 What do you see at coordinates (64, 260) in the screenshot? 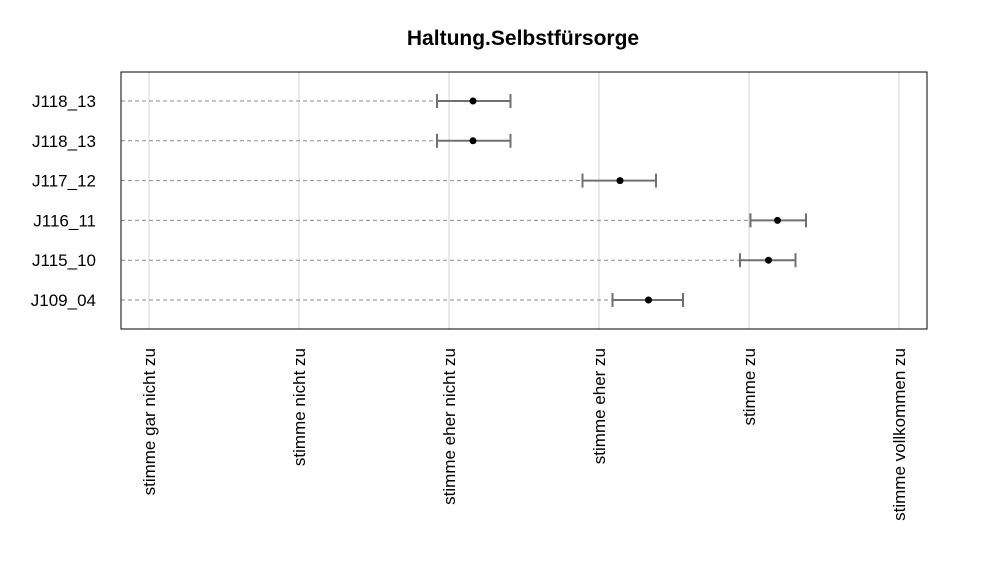
I see `y-tick-label: J115_10` at bounding box center [64, 260].